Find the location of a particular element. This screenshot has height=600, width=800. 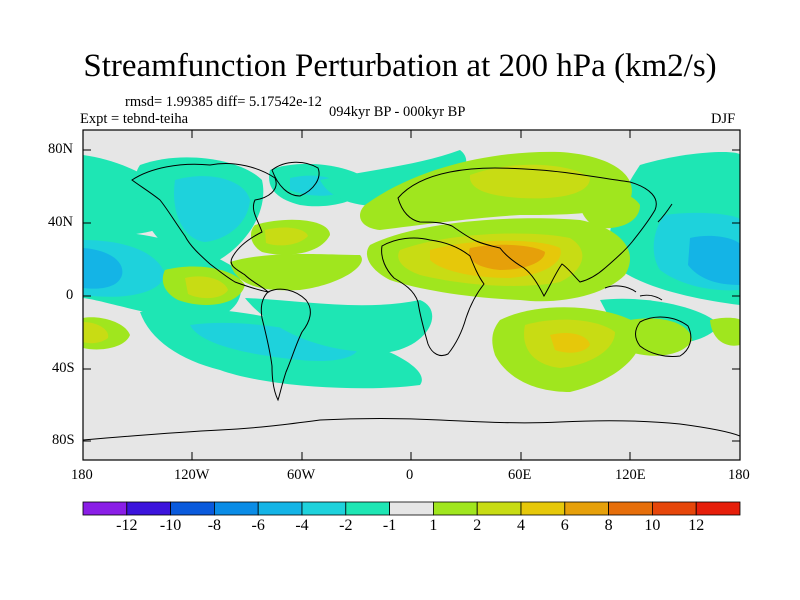

colorbar-label: -12 is located at coordinates (127, 525).